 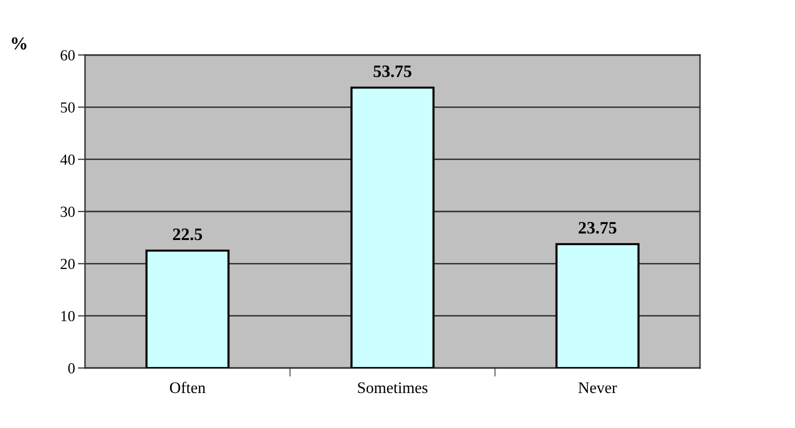 What do you see at coordinates (67, 55) in the screenshot?
I see `y-tick-label: 60` at bounding box center [67, 55].